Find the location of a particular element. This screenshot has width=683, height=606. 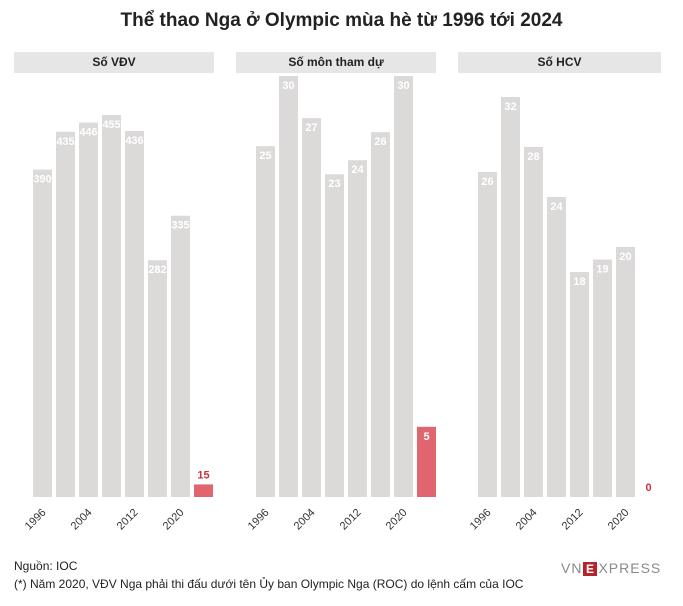

bar-gold-2020 is located at coordinates (625, 372).